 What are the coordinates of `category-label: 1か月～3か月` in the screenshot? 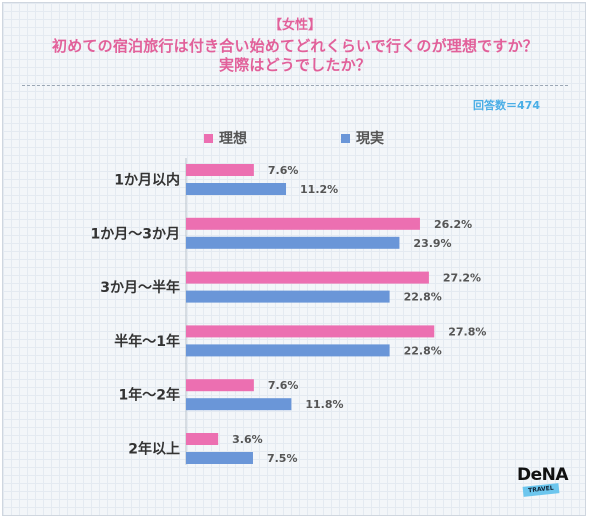 It's located at (135, 234).